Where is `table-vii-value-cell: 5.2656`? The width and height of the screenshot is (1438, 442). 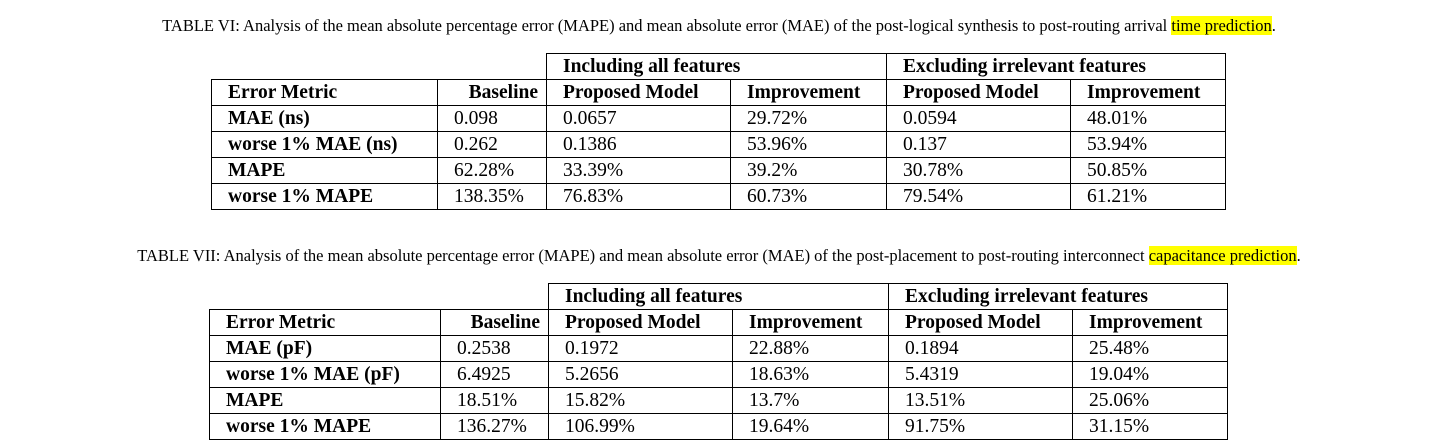 table-vii-value-cell: 5.2656 is located at coordinates (640, 374).